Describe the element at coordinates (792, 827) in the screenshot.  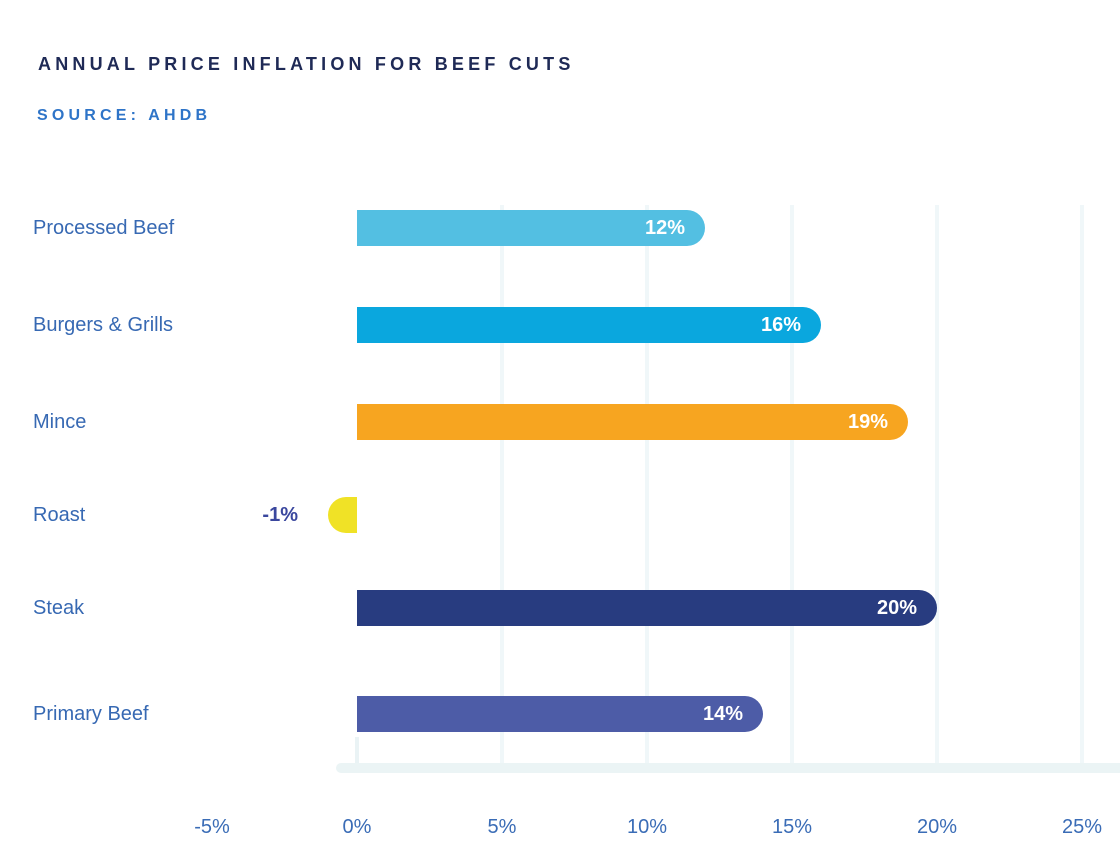
I see `x-axis-tick-label: 15%` at that location.